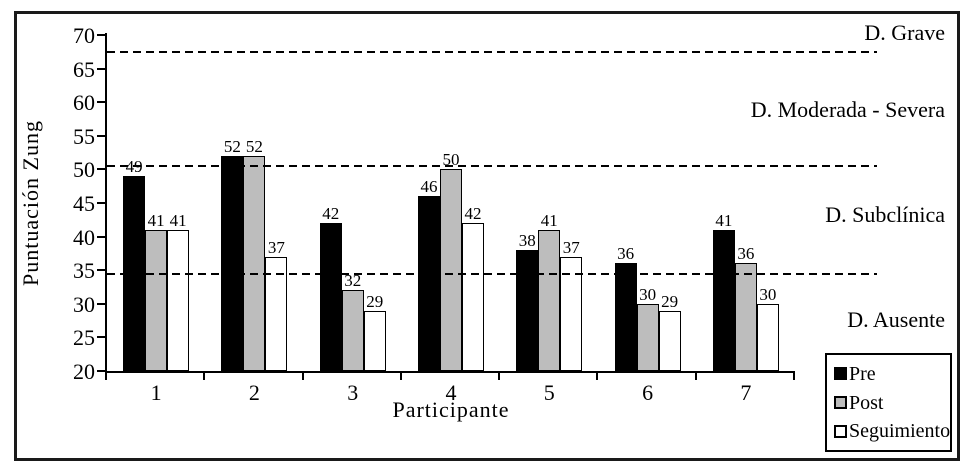  What do you see at coordinates (232, 146) in the screenshot?
I see `value-label-pre-participant-2: 52` at bounding box center [232, 146].